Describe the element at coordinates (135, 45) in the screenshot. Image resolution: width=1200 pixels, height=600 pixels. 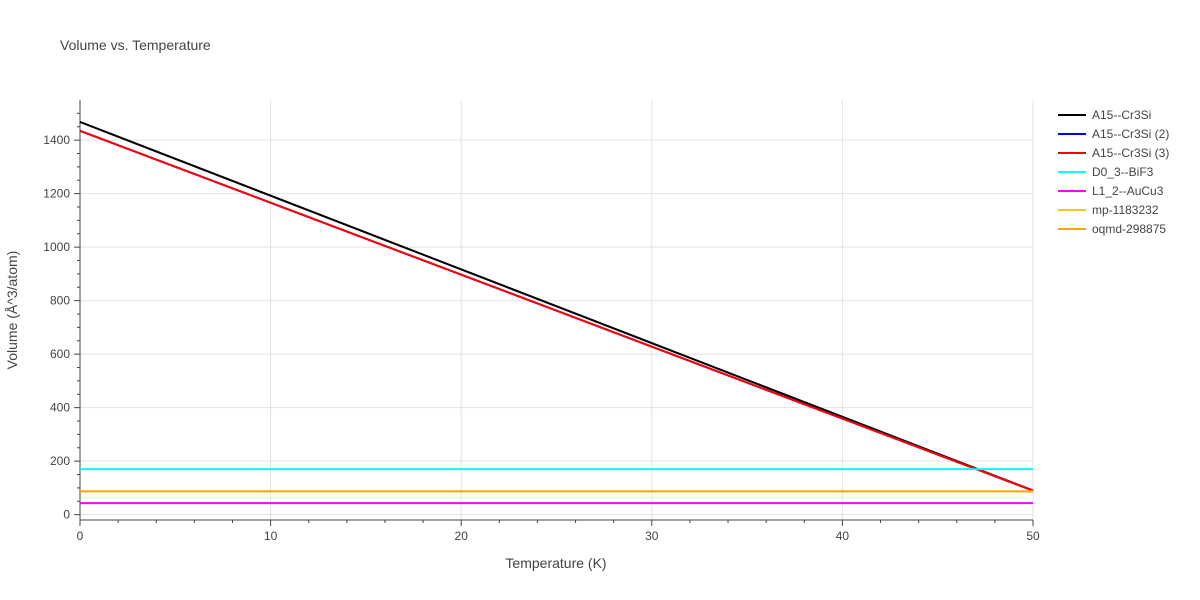
I see `chart-title: Volume vs. Temperature` at that location.